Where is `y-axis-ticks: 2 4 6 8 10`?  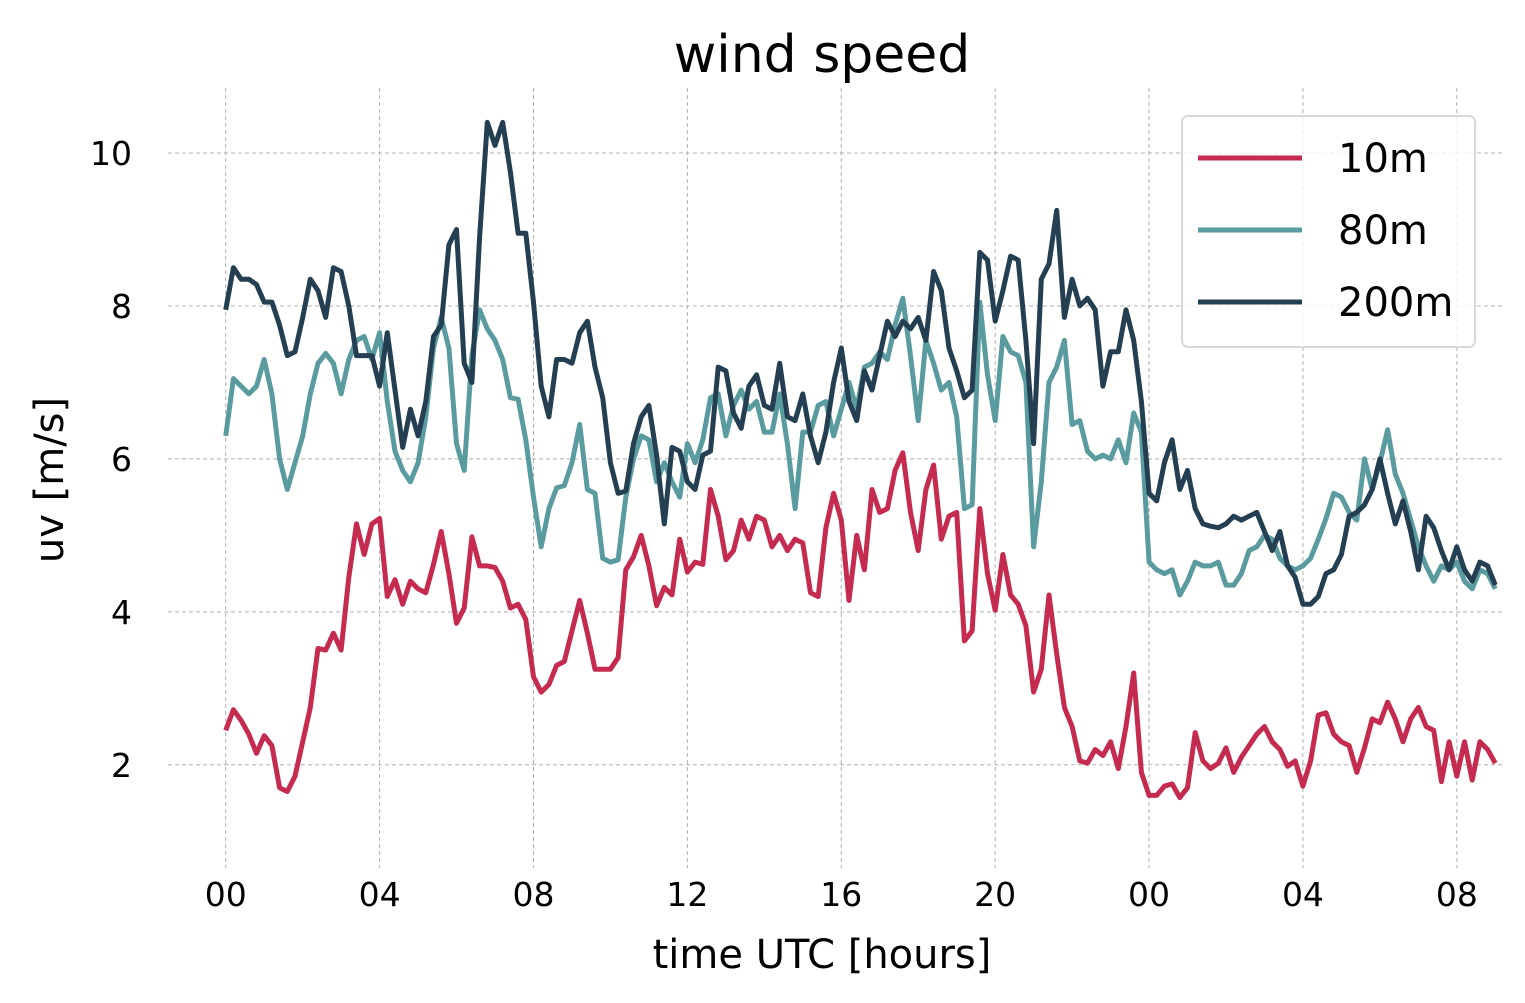
y-axis-ticks: 2 4 6 8 10 is located at coordinates (111, 459).